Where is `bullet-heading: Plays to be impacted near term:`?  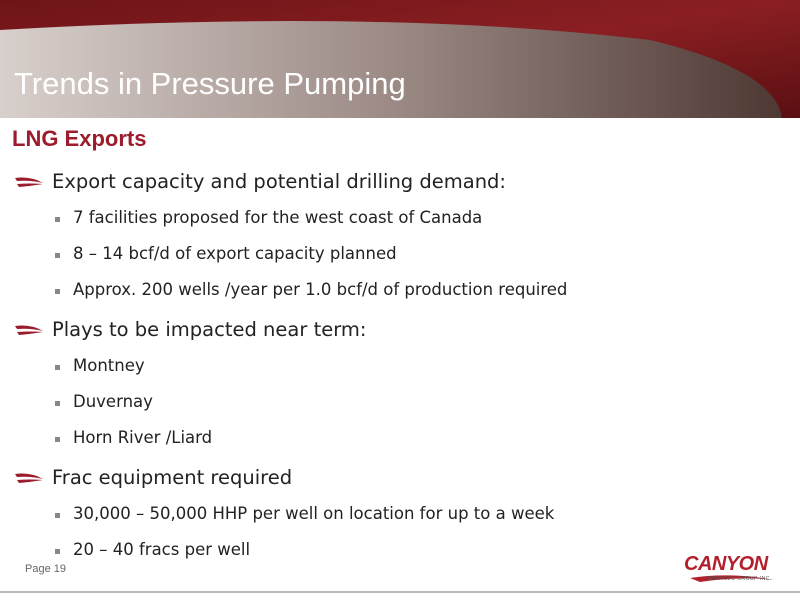
bullet-heading: Plays to be impacted near term: is located at coordinates (209, 329).